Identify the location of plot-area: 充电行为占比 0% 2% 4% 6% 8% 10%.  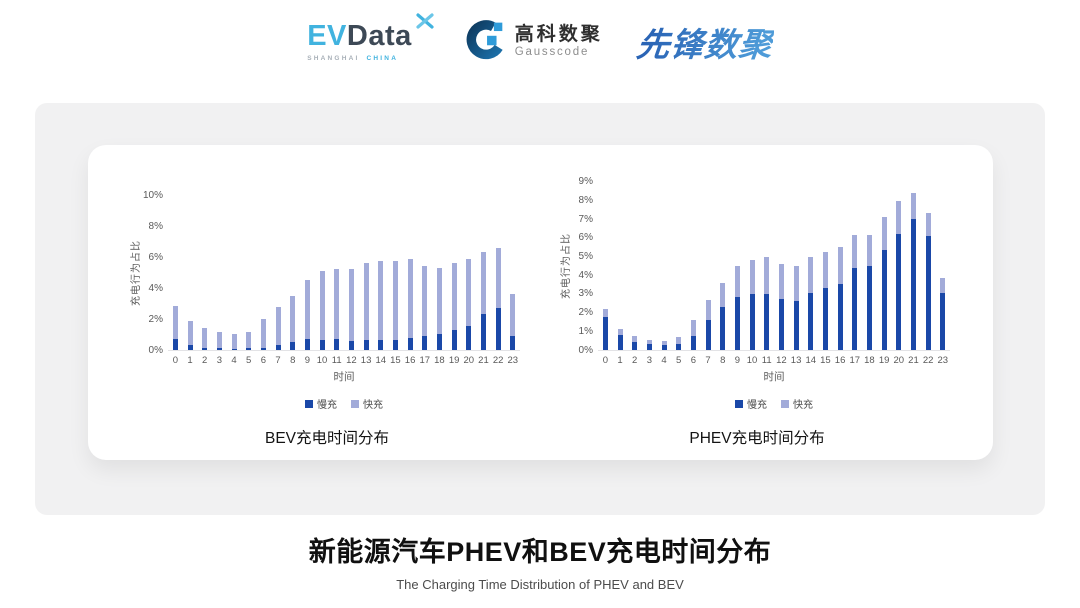
(325, 265).